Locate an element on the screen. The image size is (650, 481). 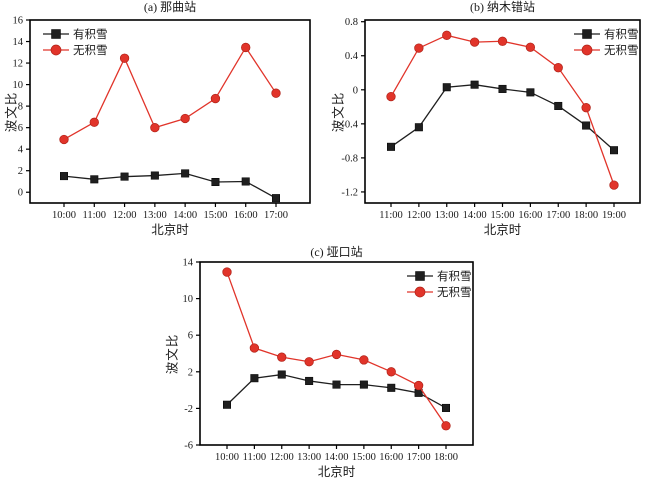
y-axis: 0 2 4 6 8 10 12 14 16 is located at coordinates (21, 107).